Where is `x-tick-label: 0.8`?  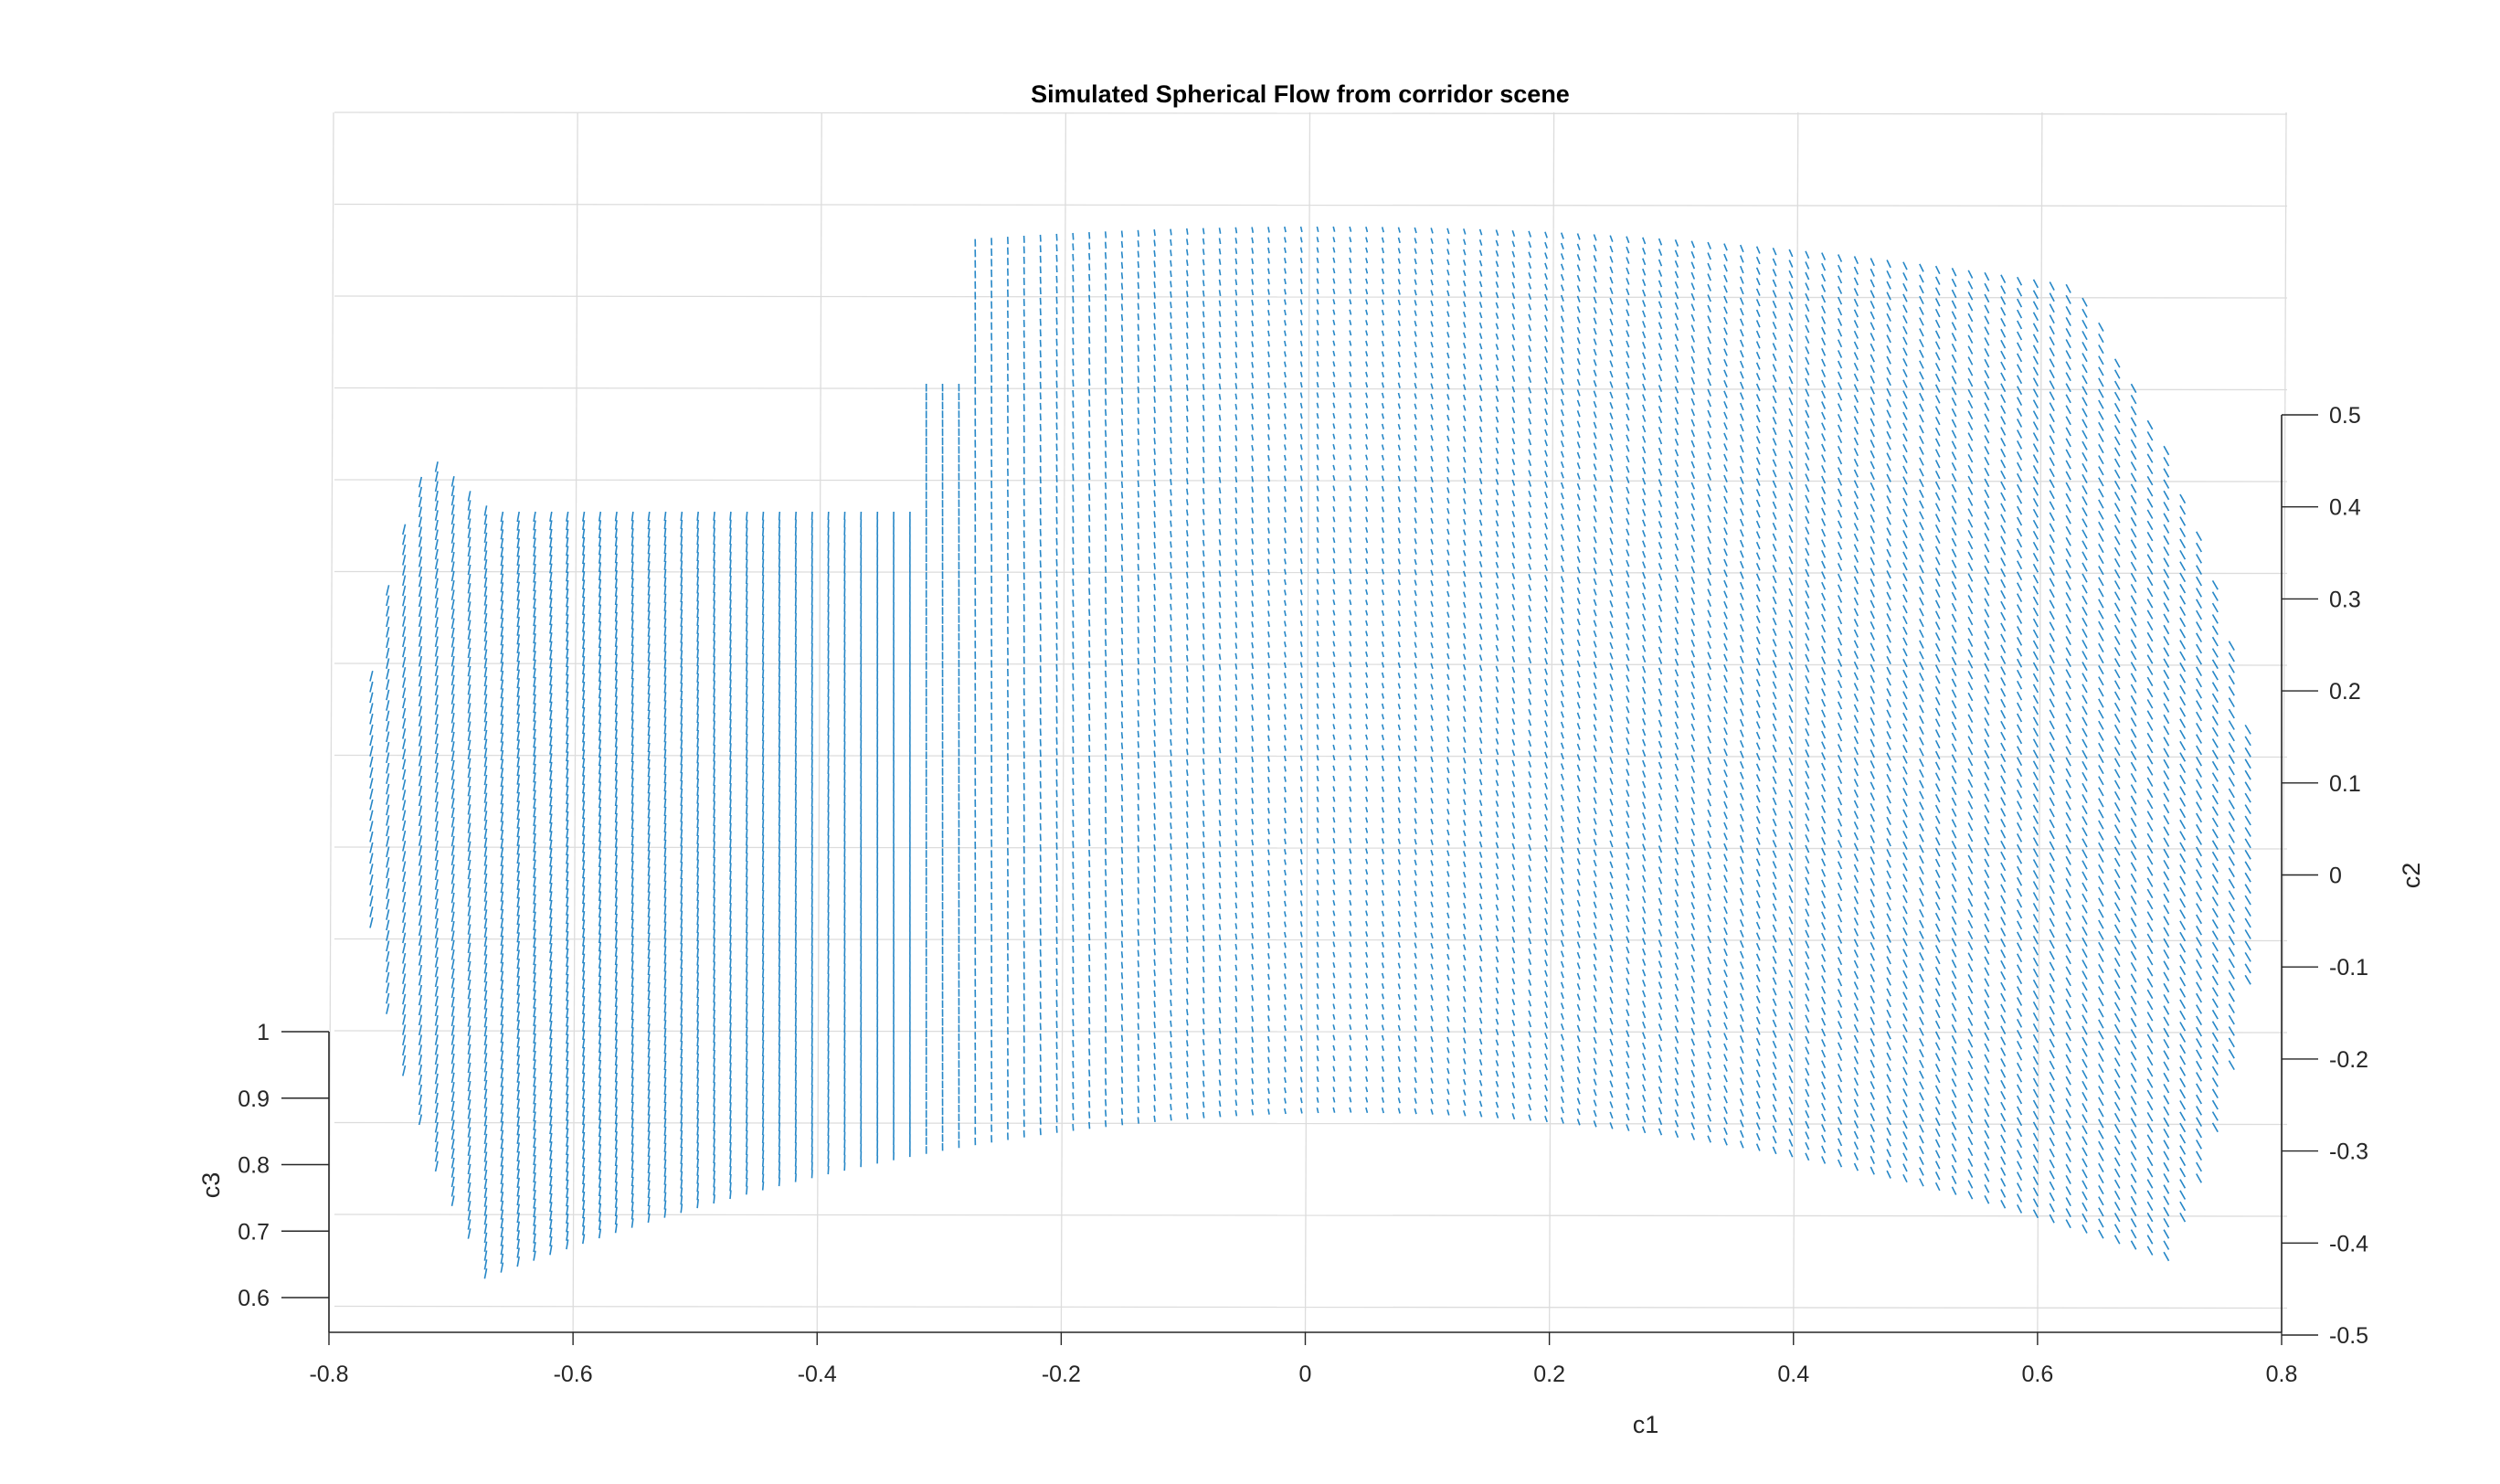 x-tick-label: 0.8 is located at coordinates (2282, 1374).